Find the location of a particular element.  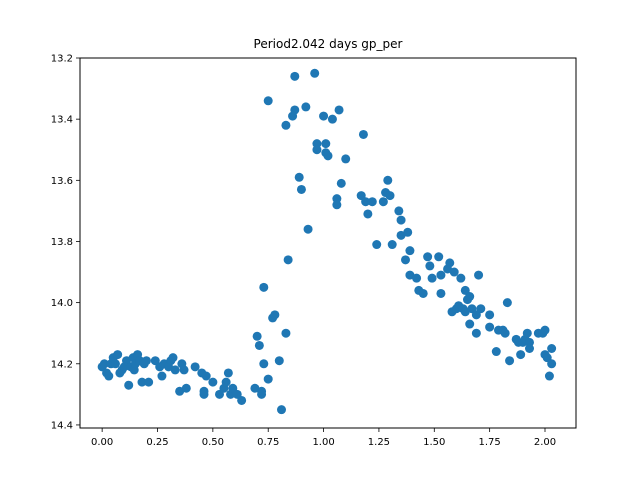

x-tick-label: 0.00 is located at coordinates (102, 442).